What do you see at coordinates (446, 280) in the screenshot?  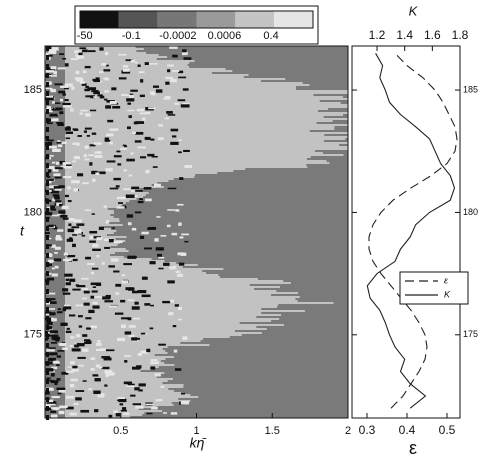 I see `legend-label: ε` at bounding box center [446, 280].